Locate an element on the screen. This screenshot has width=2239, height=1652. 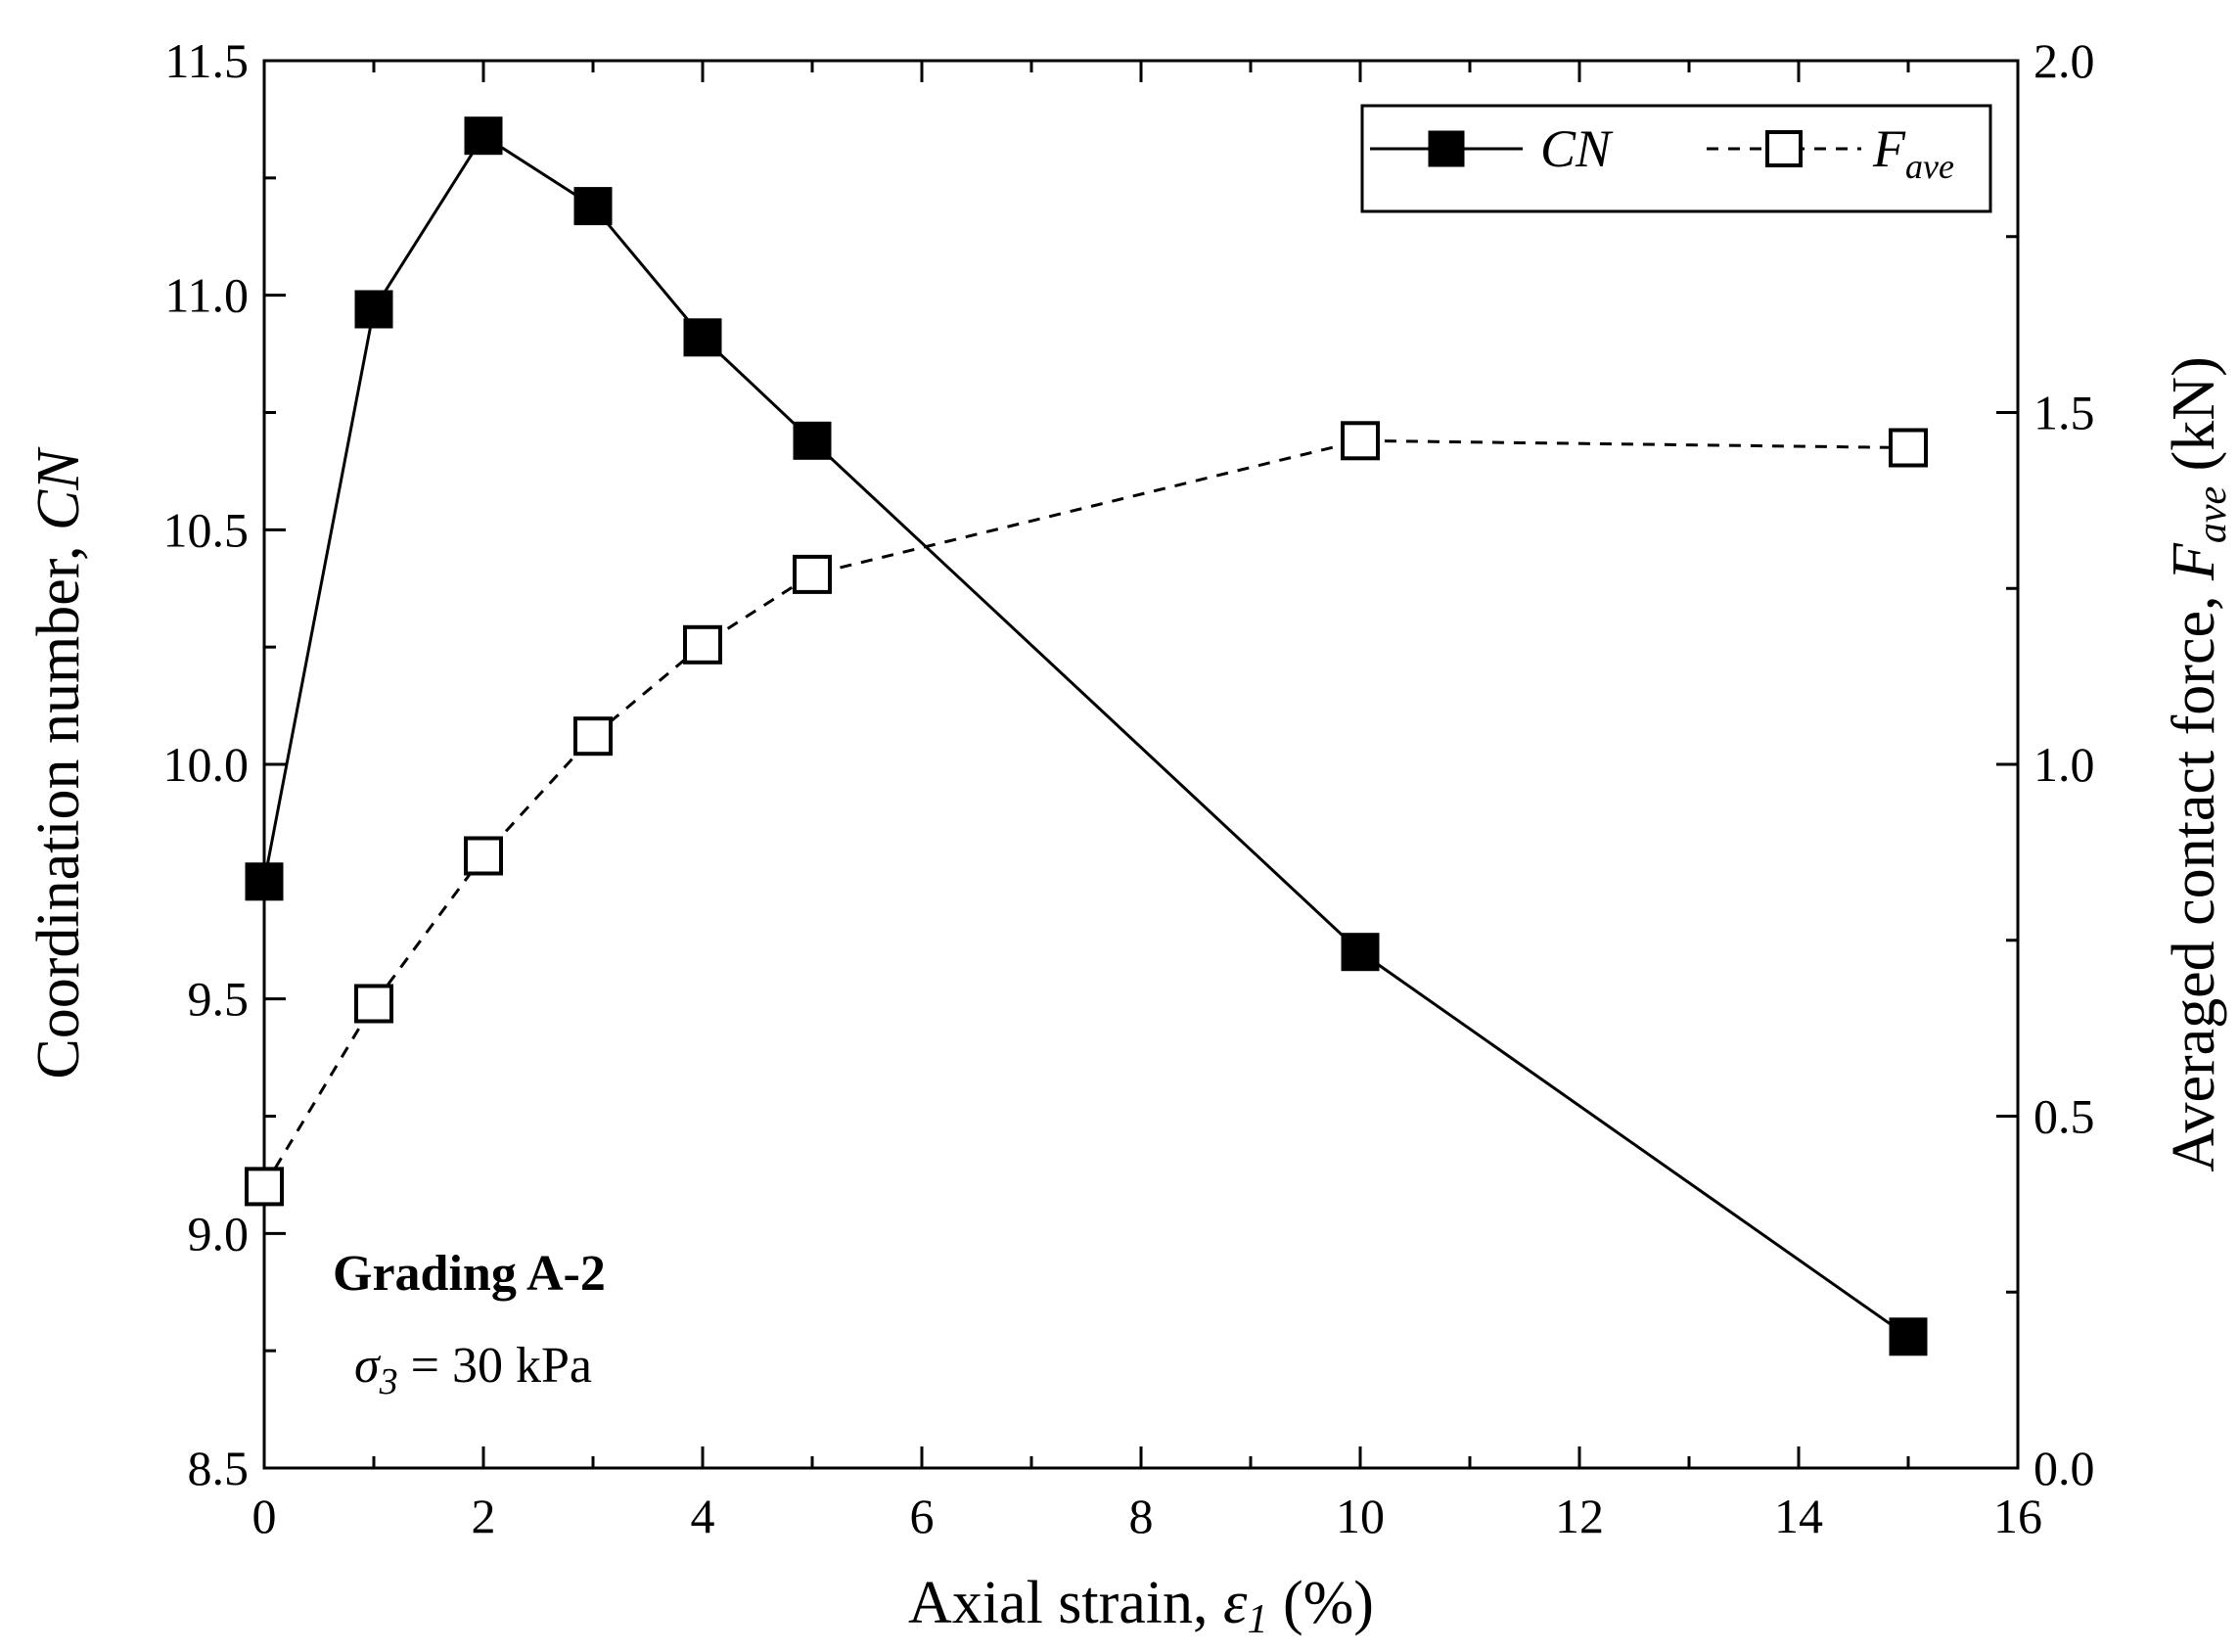
x-tick-label: 14 is located at coordinates (1798, 1516).